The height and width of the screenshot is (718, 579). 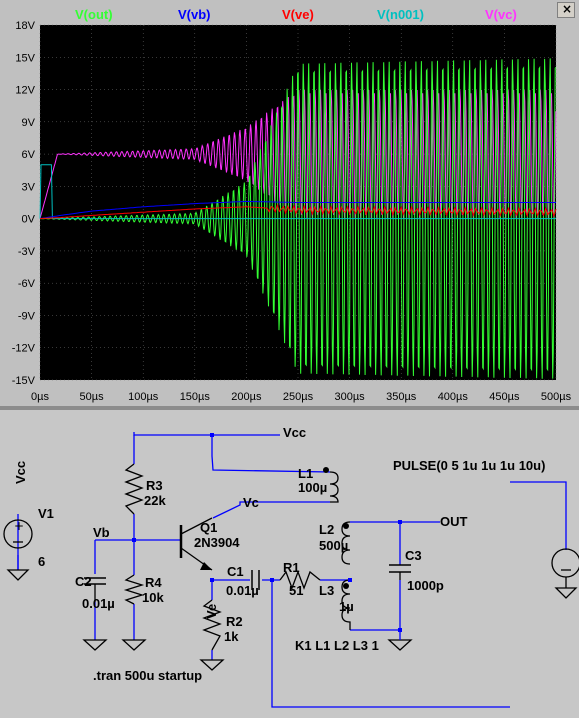 I want to click on trace-label-vve: V(ve), so click(x=298, y=14).